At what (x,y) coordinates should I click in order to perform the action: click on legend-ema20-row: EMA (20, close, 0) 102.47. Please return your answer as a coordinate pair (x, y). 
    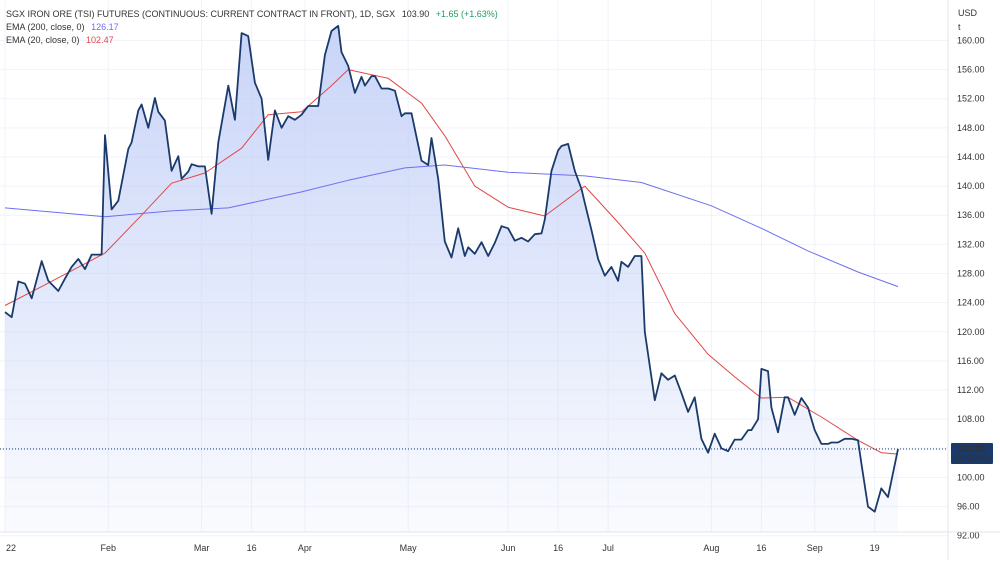
    Looking at the image, I should click on (252, 40).